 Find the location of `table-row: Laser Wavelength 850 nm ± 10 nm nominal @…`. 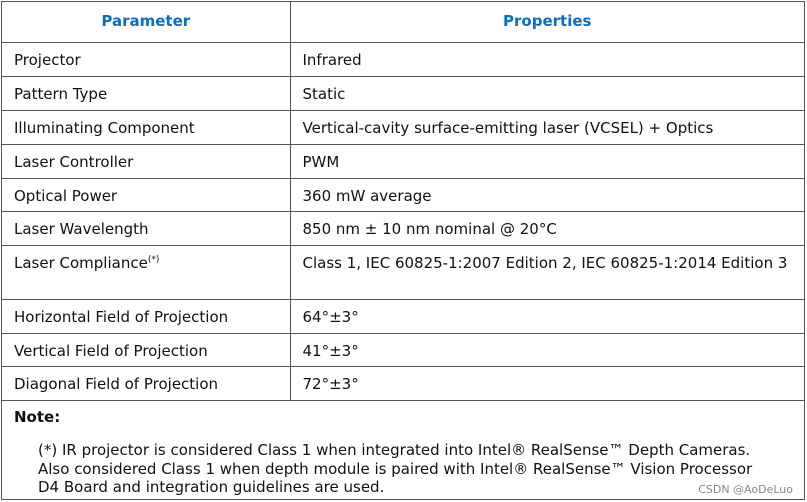

table-row: Laser Wavelength 850 nm ± 10 nm nominal @… is located at coordinates (403, 228).